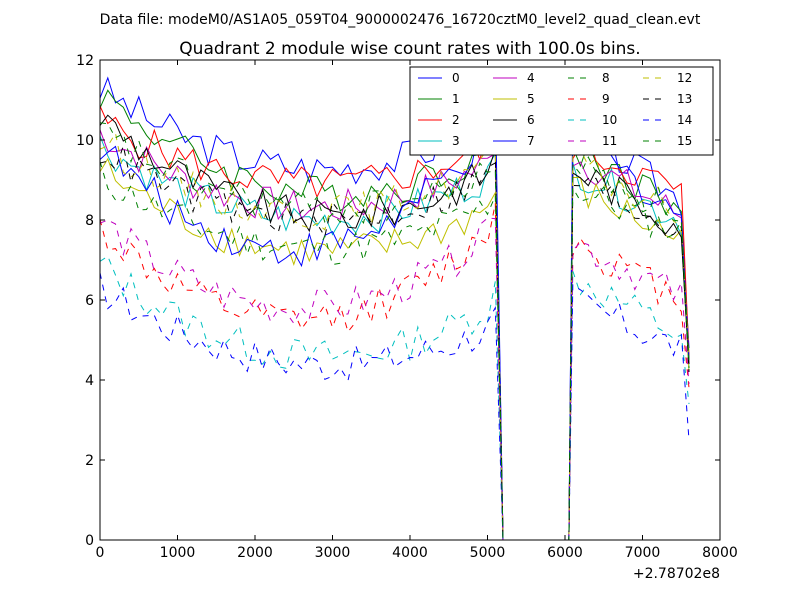  What do you see at coordinates (89, 541) in the screenshot?
I see `y-tick-label: 0` at bounding box center [89, 541].